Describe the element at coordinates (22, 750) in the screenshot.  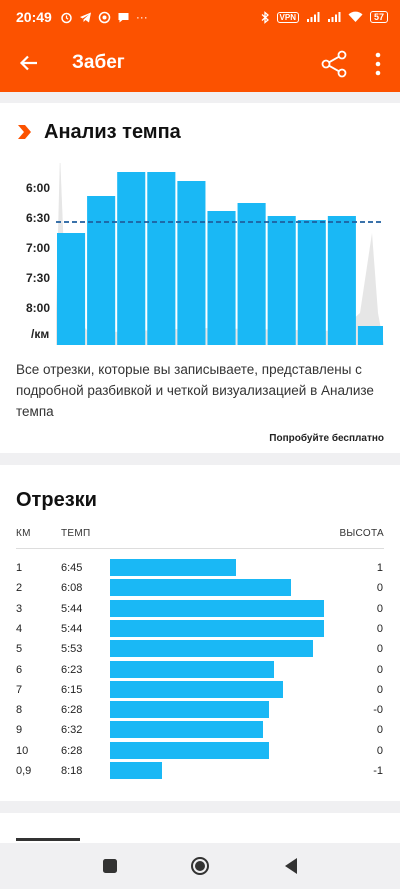
I see `split-km: 10` at that location.